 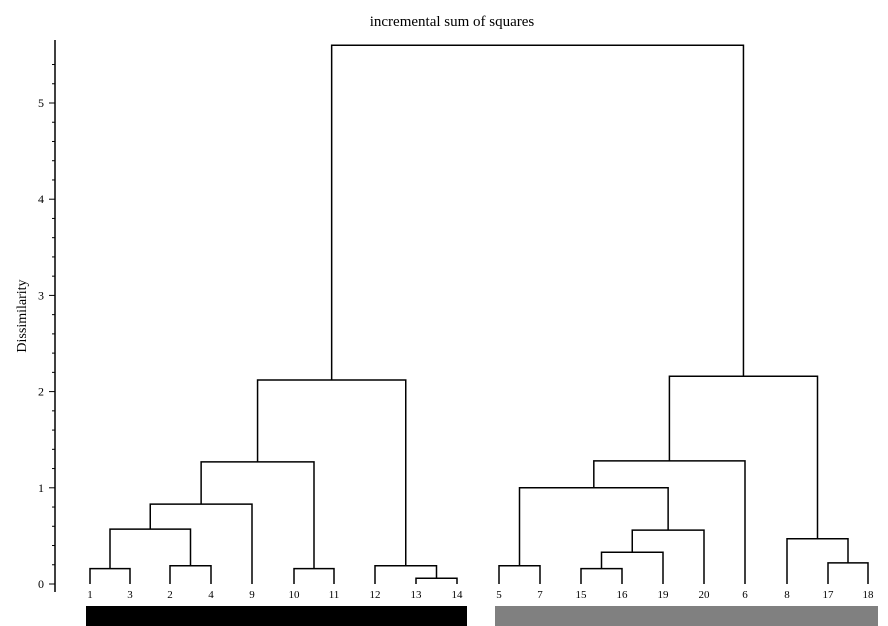 What do you see at coordinates (41, 295) in the screenshot?
I see `y-tick-label: 3` at bounding box center [41, 295].